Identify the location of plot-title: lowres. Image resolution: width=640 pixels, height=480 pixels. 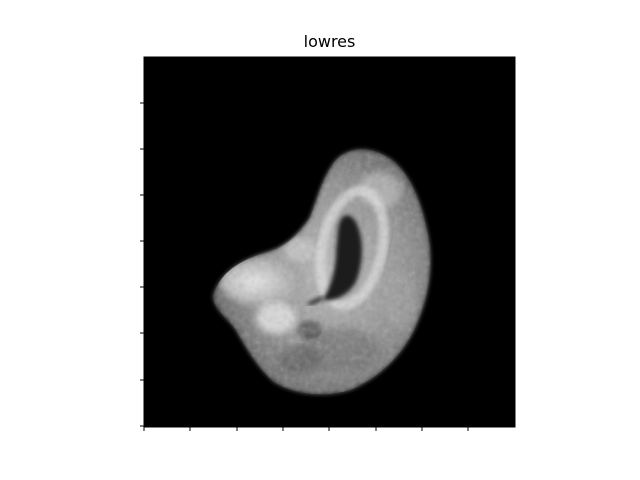
(329, 41).